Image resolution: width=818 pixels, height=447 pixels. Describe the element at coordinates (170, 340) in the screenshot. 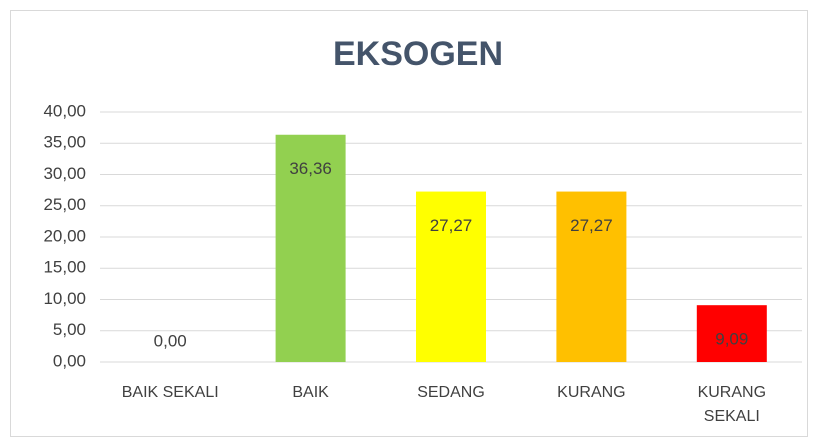

I see `data-label: 0,00` at that location.